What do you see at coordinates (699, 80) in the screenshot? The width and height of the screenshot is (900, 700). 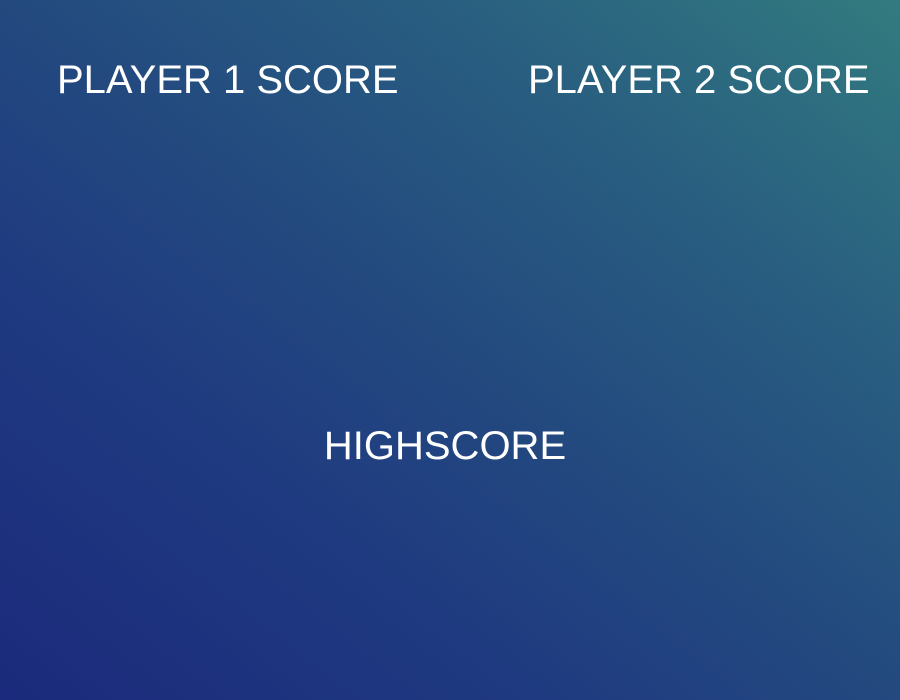 I see `player2-score-label: PLAYER 2 SCORE` at bounding box center [699, 80].